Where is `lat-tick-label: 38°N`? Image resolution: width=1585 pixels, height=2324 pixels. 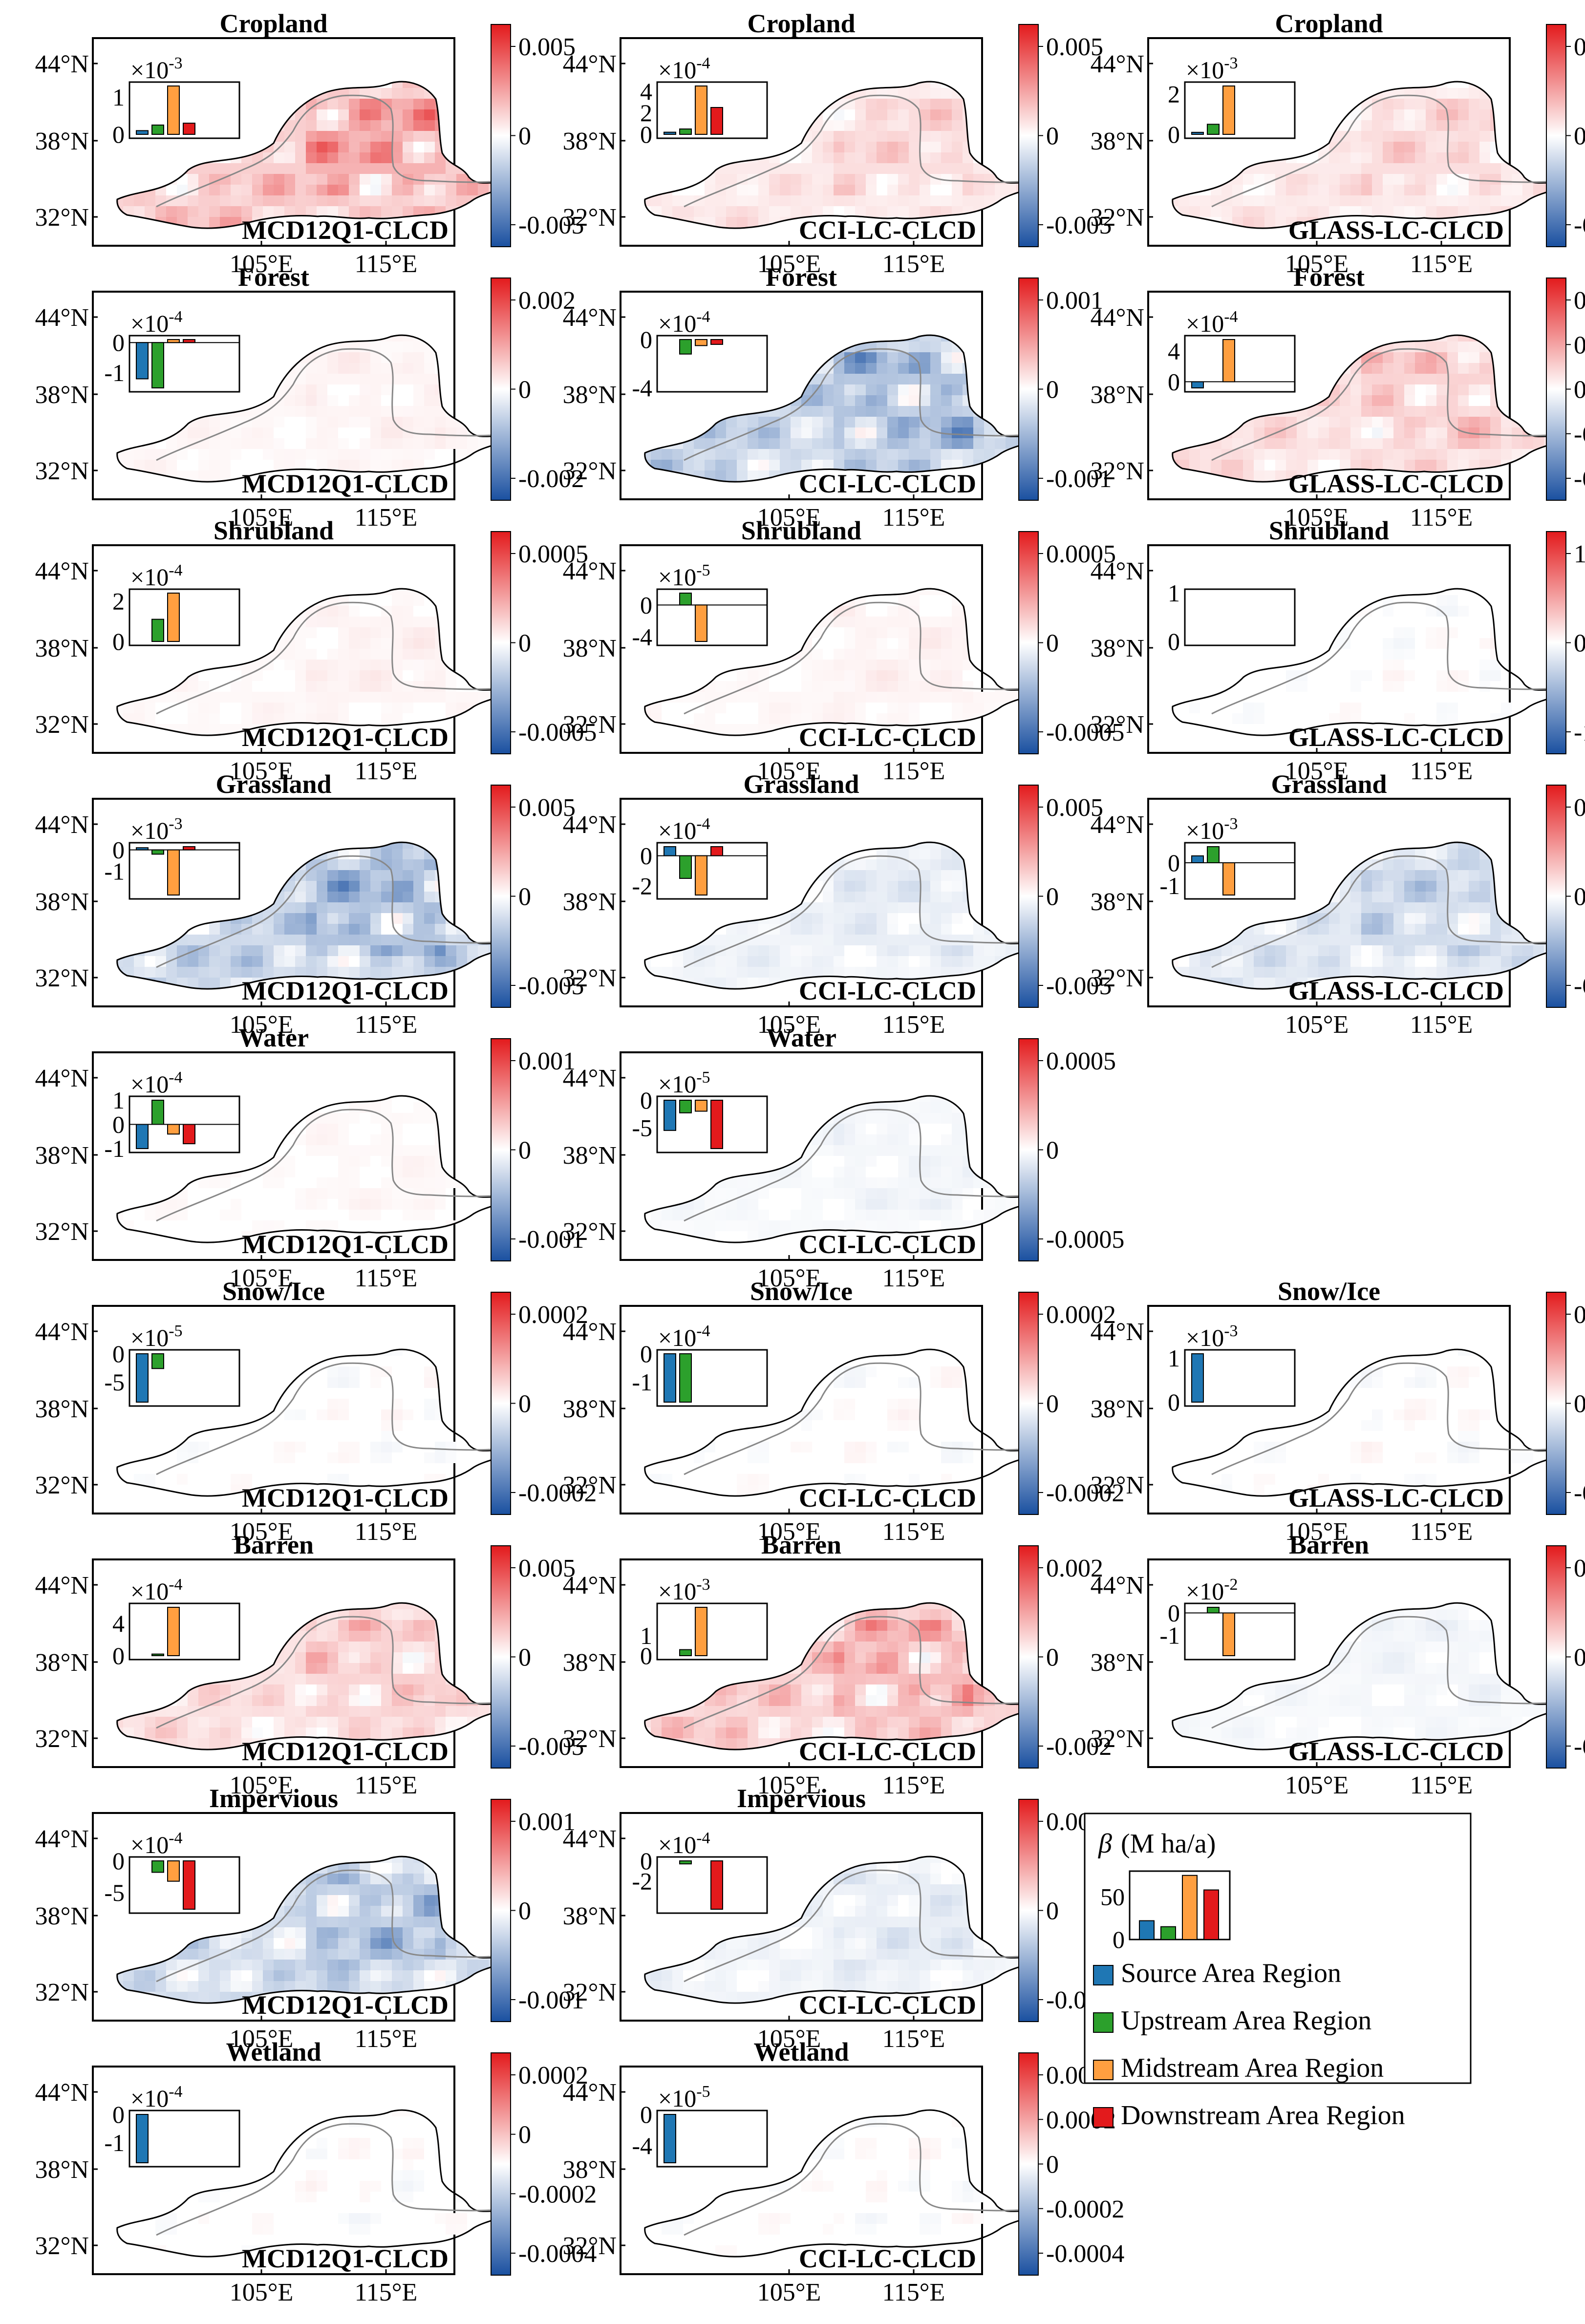
lat-tick-label: 38°N is located at coordinates (62, 142).